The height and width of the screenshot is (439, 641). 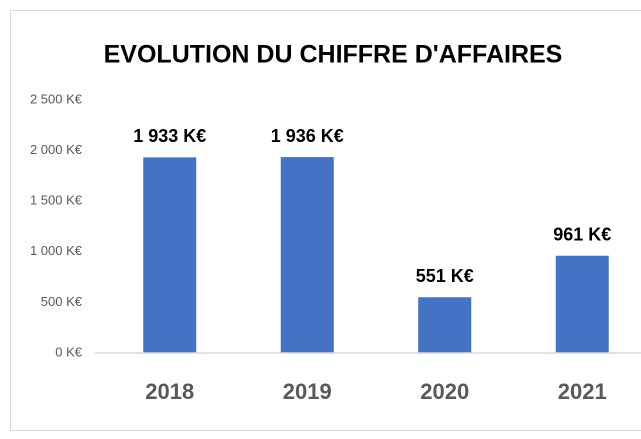 I want to click on x-tick-label: 2019, so click(x=307, y=391).